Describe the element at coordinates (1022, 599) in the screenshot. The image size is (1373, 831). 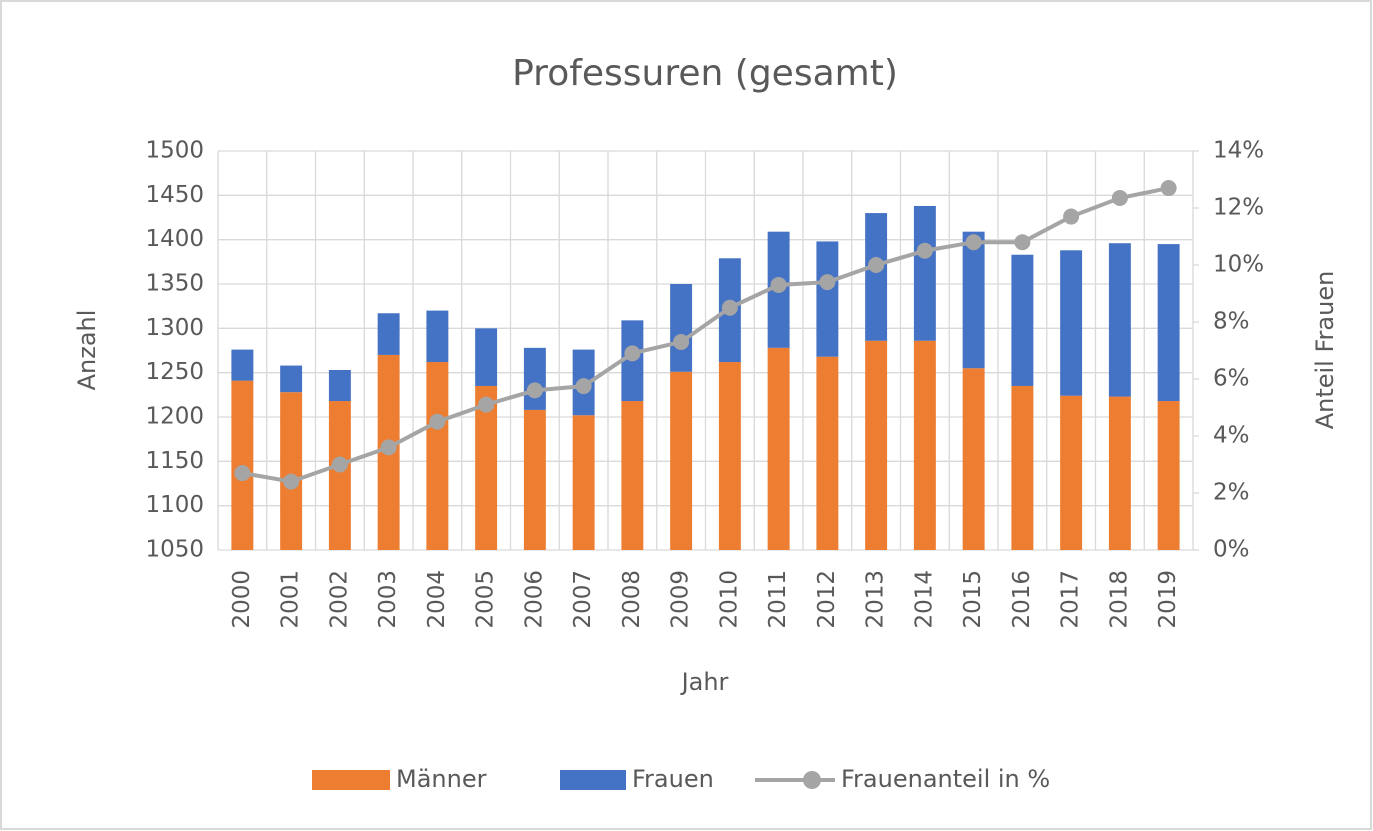
I see `x-tick-label: 2016` at that location.